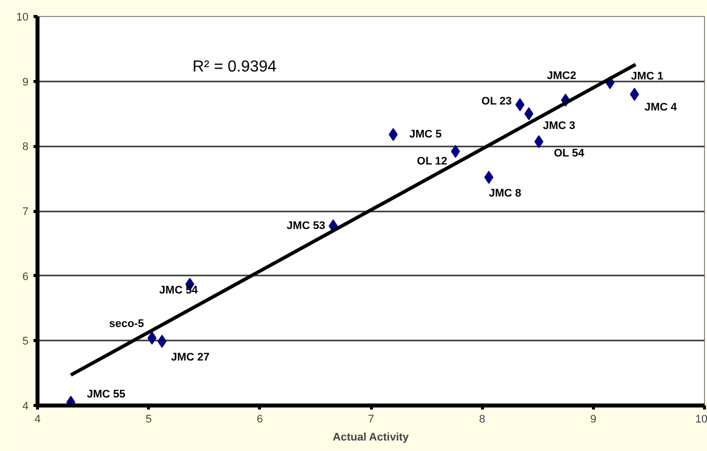 The height and width of the screenshot is (451, 707). What do you see at coordinates (371, 420) in the screenshot?
I see `x-tick-label: 7` at bounding box center [371, 420].